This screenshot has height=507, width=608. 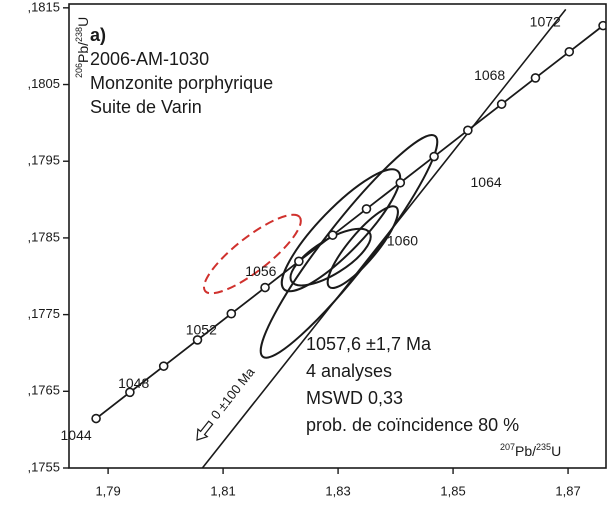 I want to click on y-tick-label: ,1775, so click(x=43, y=313).